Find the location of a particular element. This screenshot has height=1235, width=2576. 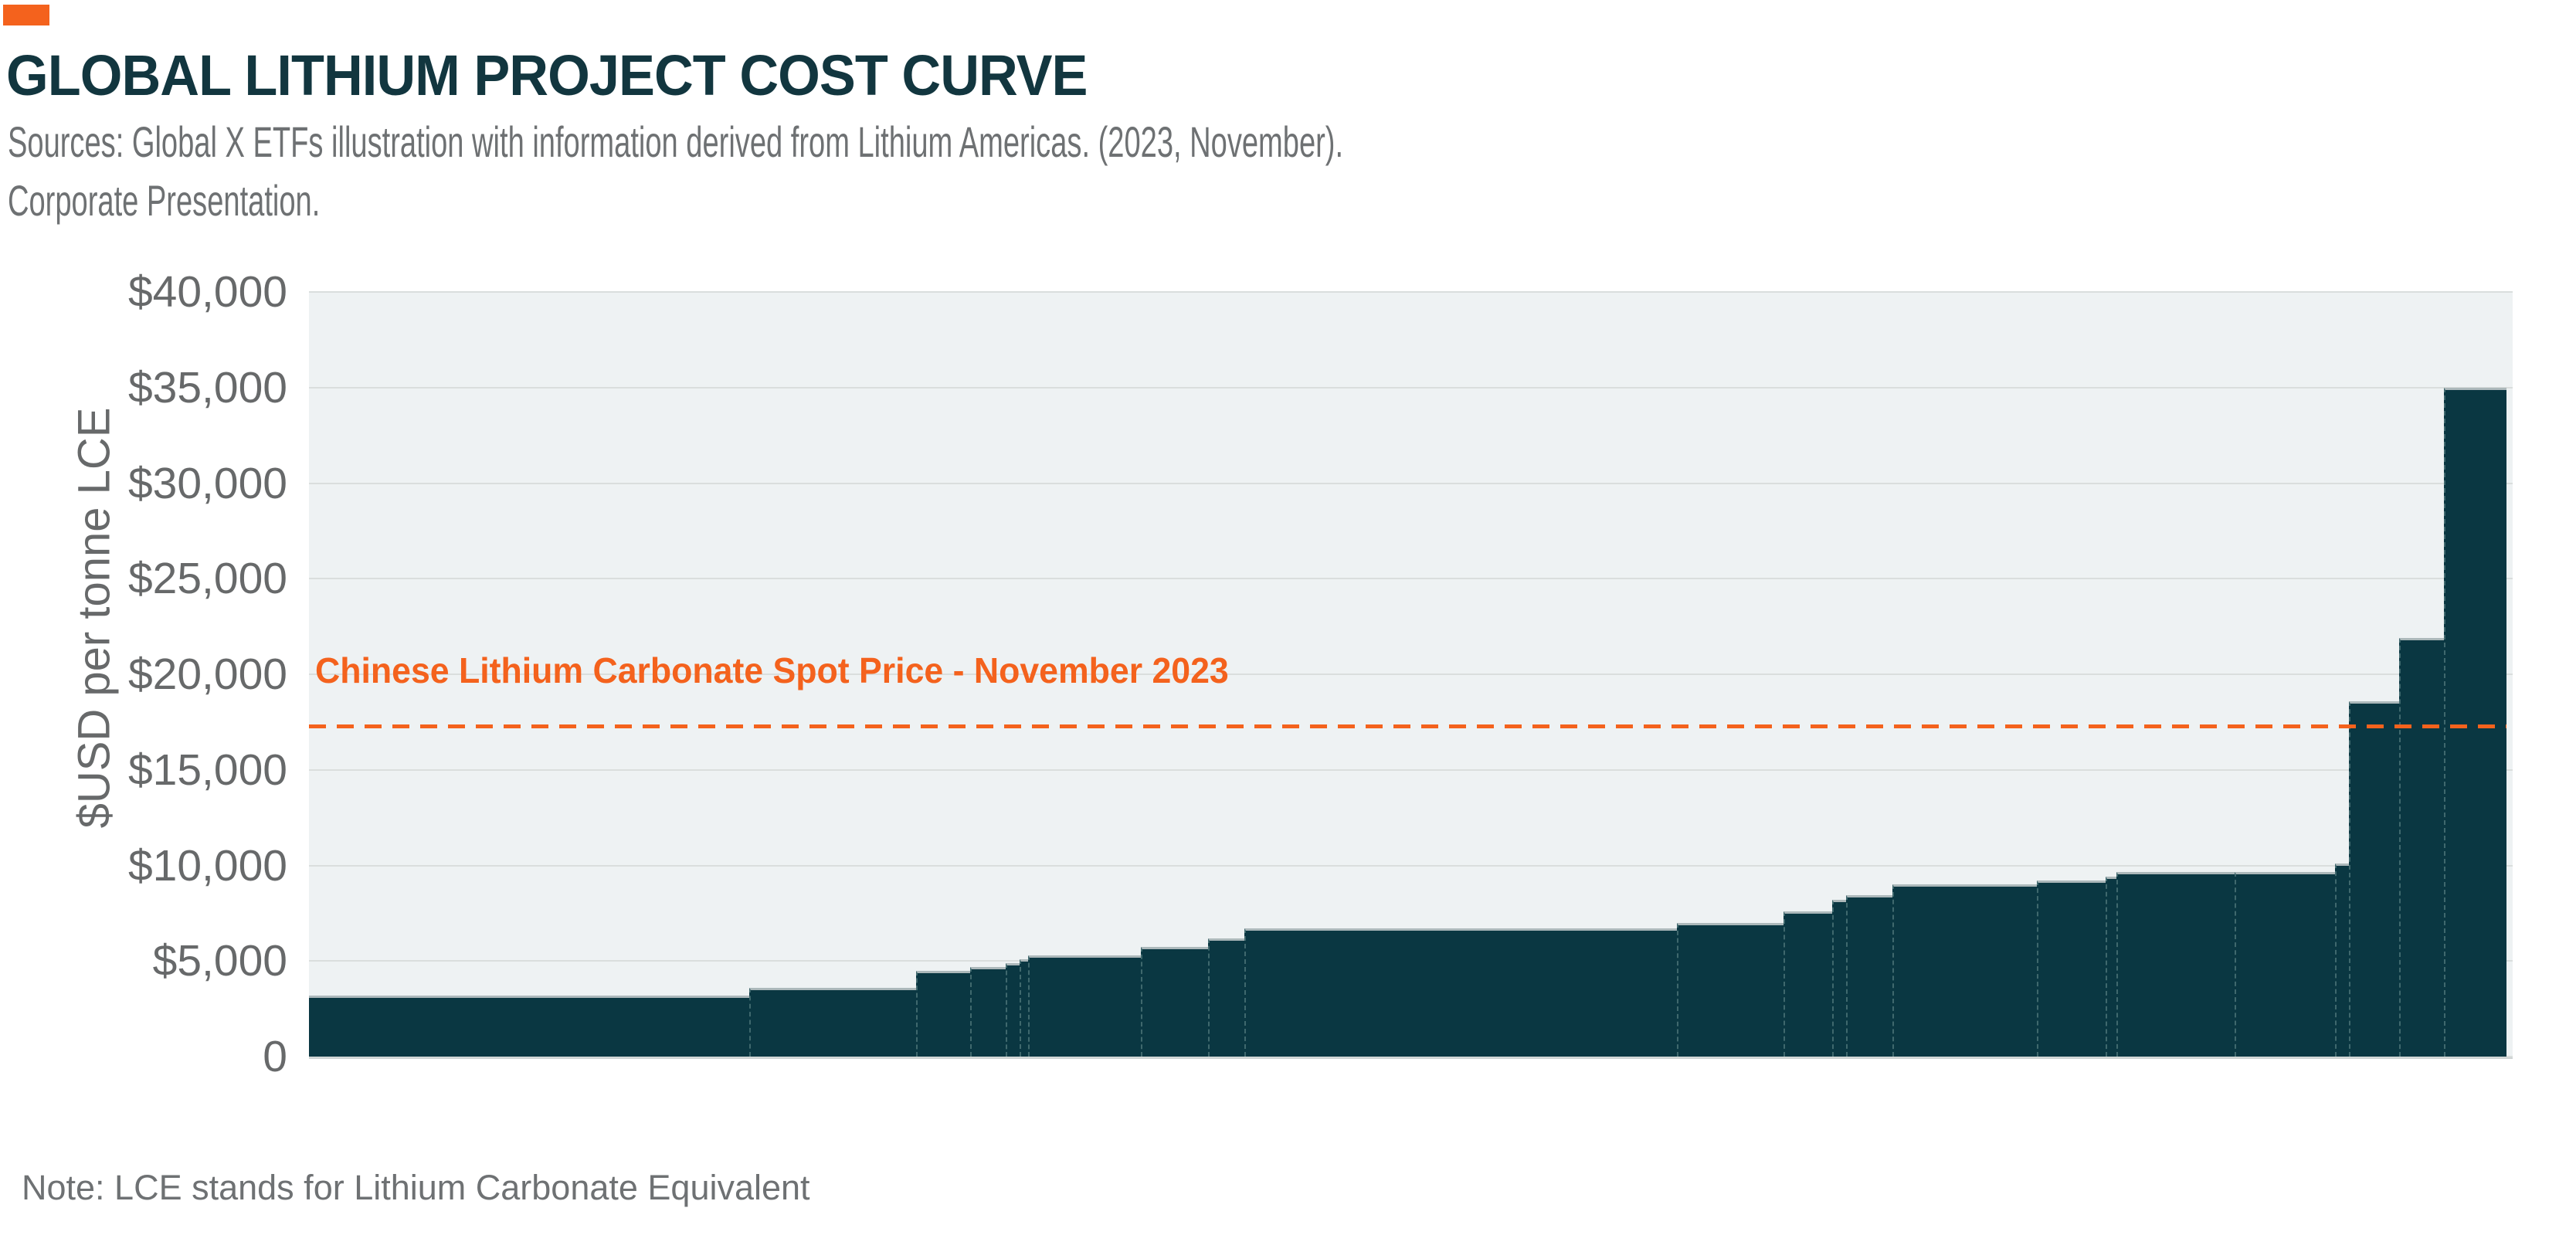

y-tick-label-5000: $5,000 is located at coordinates (220, 961).